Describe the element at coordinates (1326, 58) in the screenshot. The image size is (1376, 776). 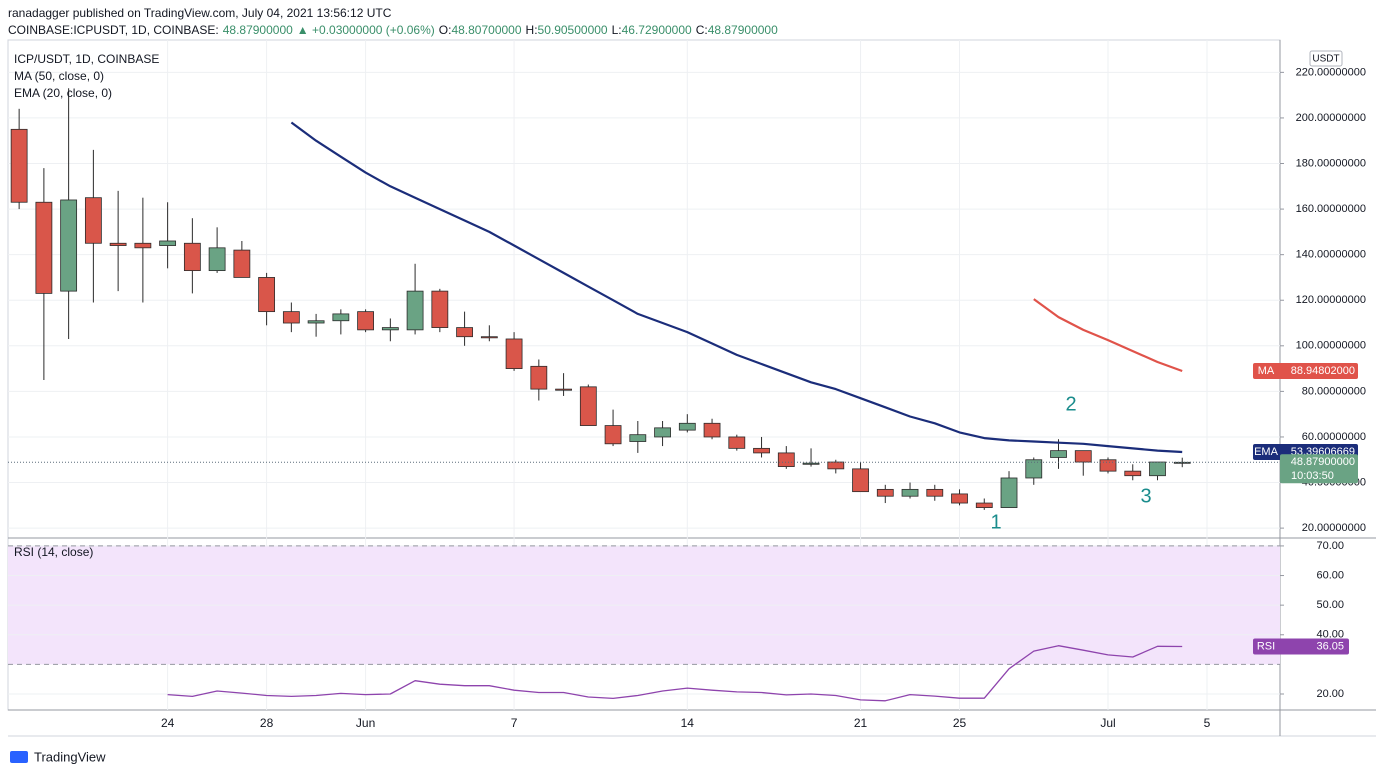
I see `currency-box` at that location.